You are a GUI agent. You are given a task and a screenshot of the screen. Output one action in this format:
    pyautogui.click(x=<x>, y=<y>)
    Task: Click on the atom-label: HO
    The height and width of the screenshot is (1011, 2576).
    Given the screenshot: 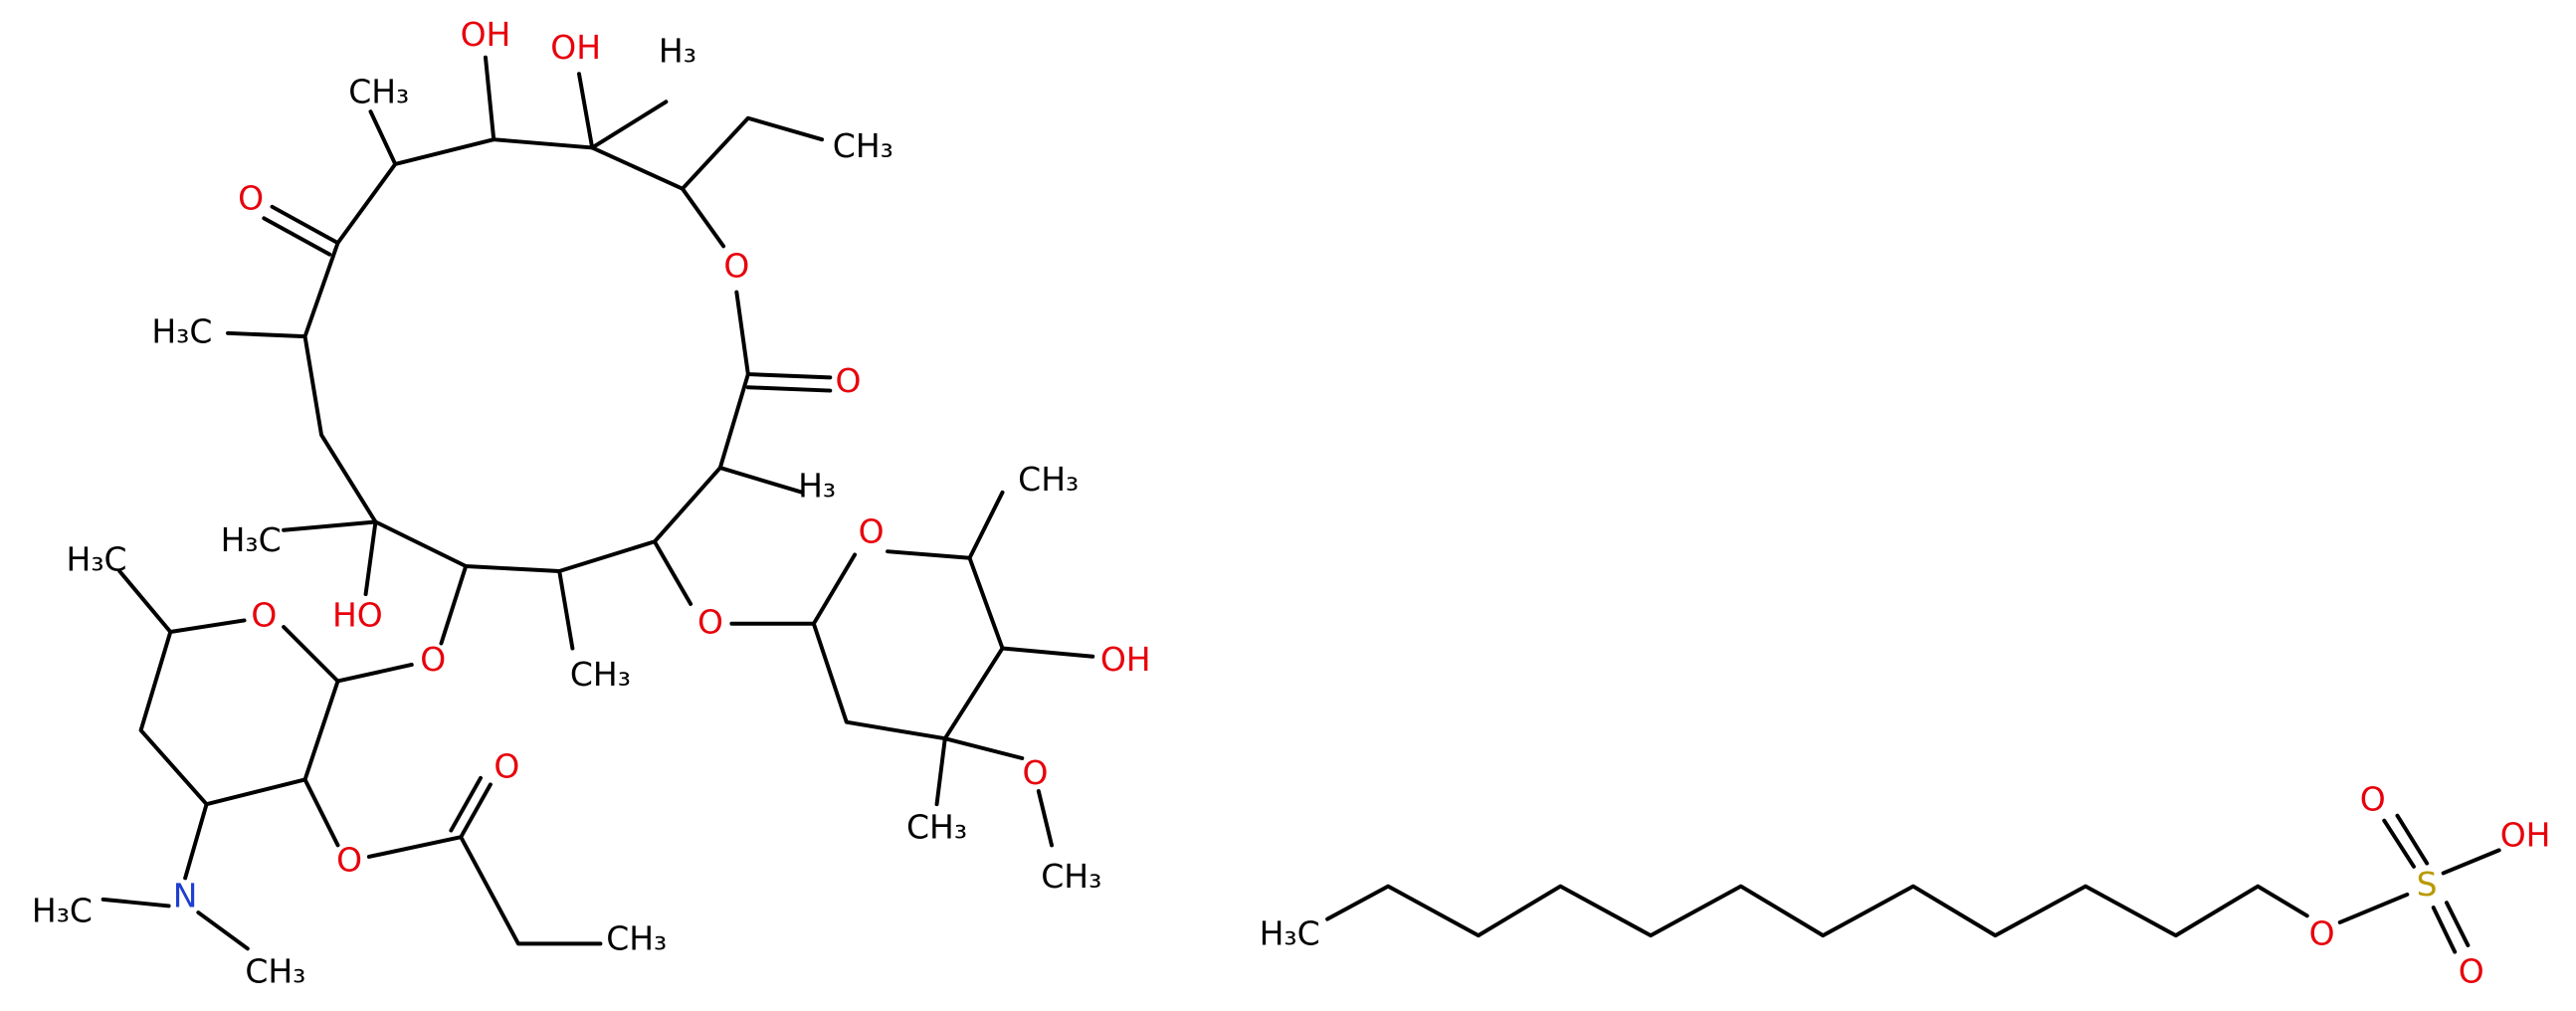 What is the action you would take?
    pyautogui.click(x=357, y=615)
    